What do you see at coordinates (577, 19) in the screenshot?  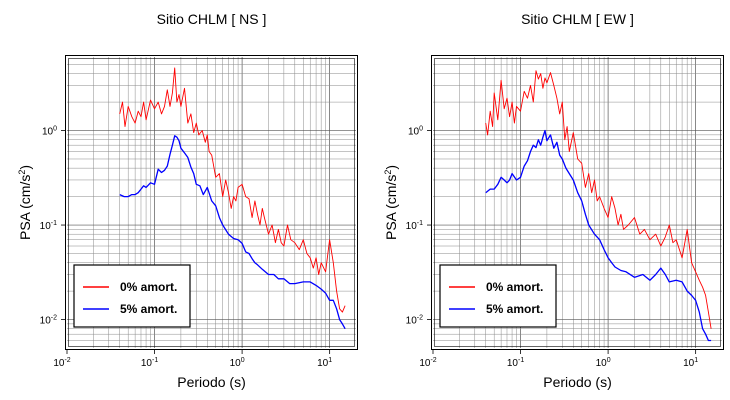 I see `chart-title: Sitio CHLM [ EW ]` at bounding box center [577, 19].